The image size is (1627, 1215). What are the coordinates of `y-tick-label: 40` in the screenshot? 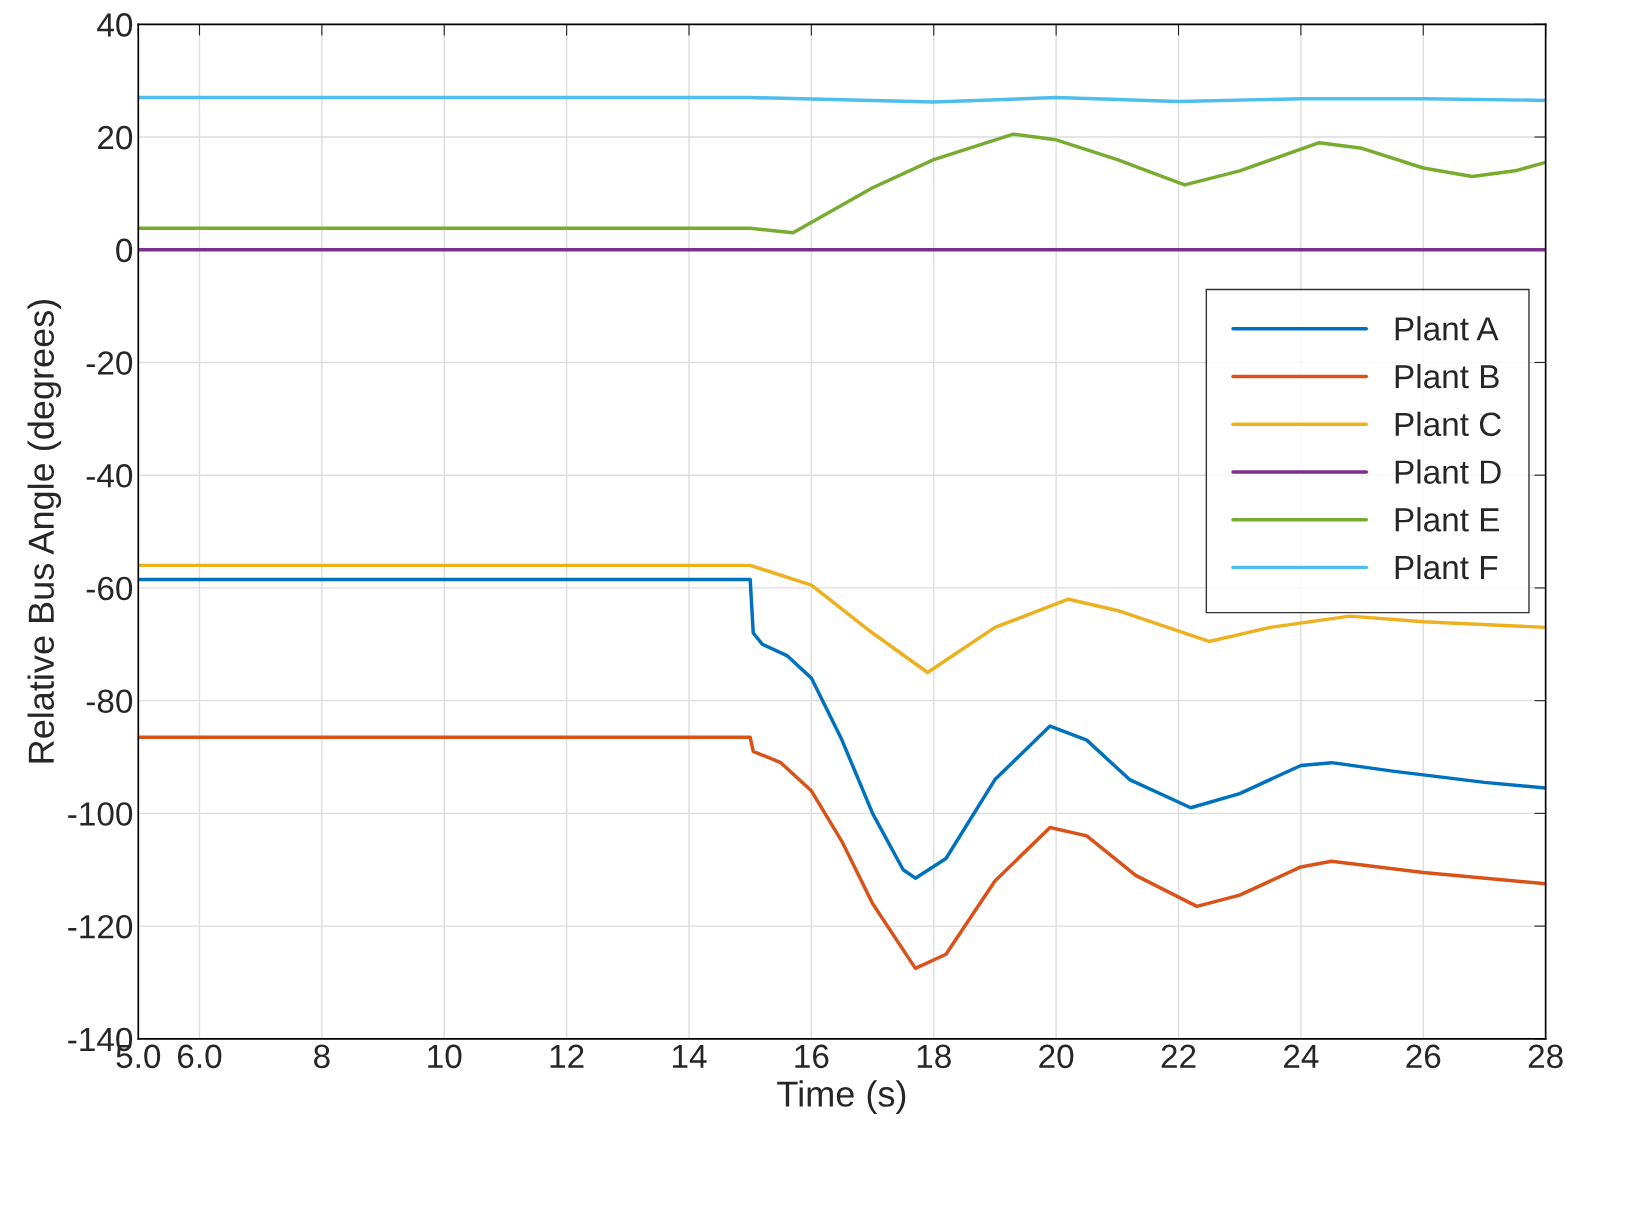 It's located at (115, 25).